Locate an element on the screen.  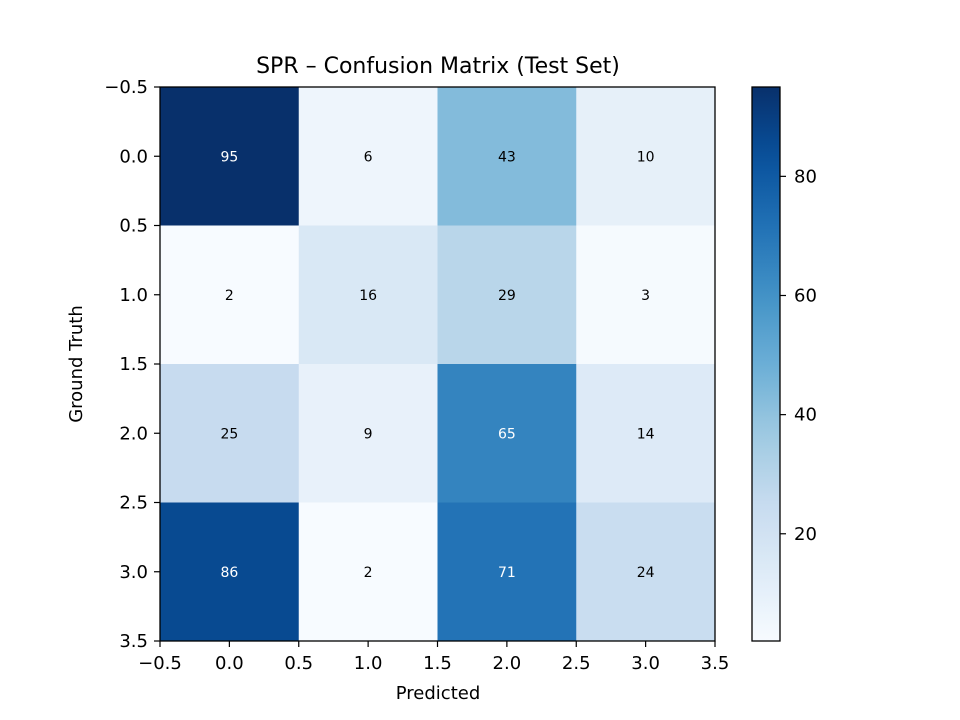
x-axis-ticks: −0.5 0.0 0.5 1.0 1.5 2.0 2.5 3.0 3.5 is located at coordinates (433, 657).